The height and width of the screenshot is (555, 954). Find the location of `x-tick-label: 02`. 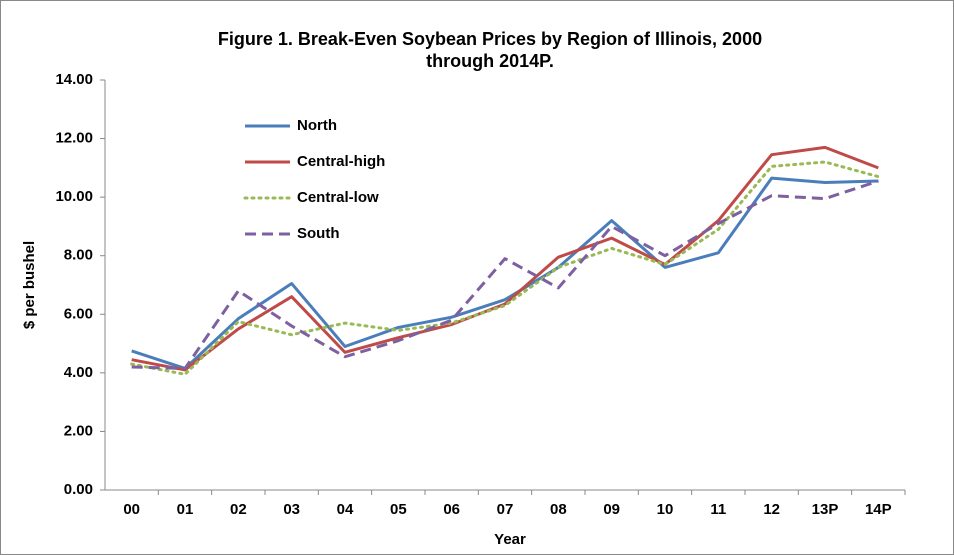

x-tick-label: 02 is located at coordinates (238, 509).